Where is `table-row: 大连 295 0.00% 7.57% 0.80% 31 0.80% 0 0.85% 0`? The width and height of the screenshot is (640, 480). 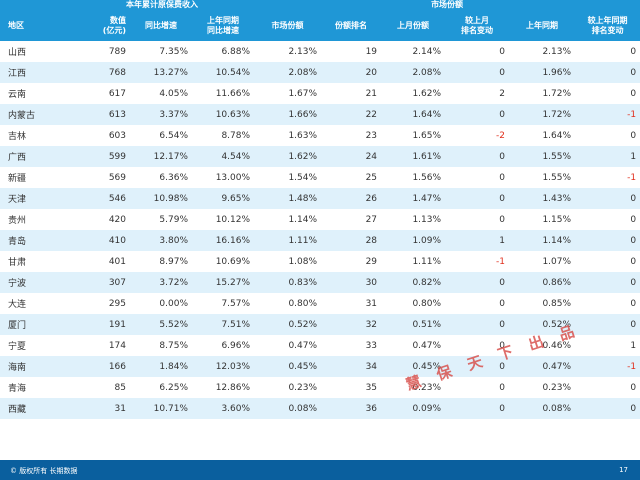
table-row: 大连 295 0.00% 7.57% 0.80% 31 0.80% 0 0.85% 0 is located at coordinates (320, 303).